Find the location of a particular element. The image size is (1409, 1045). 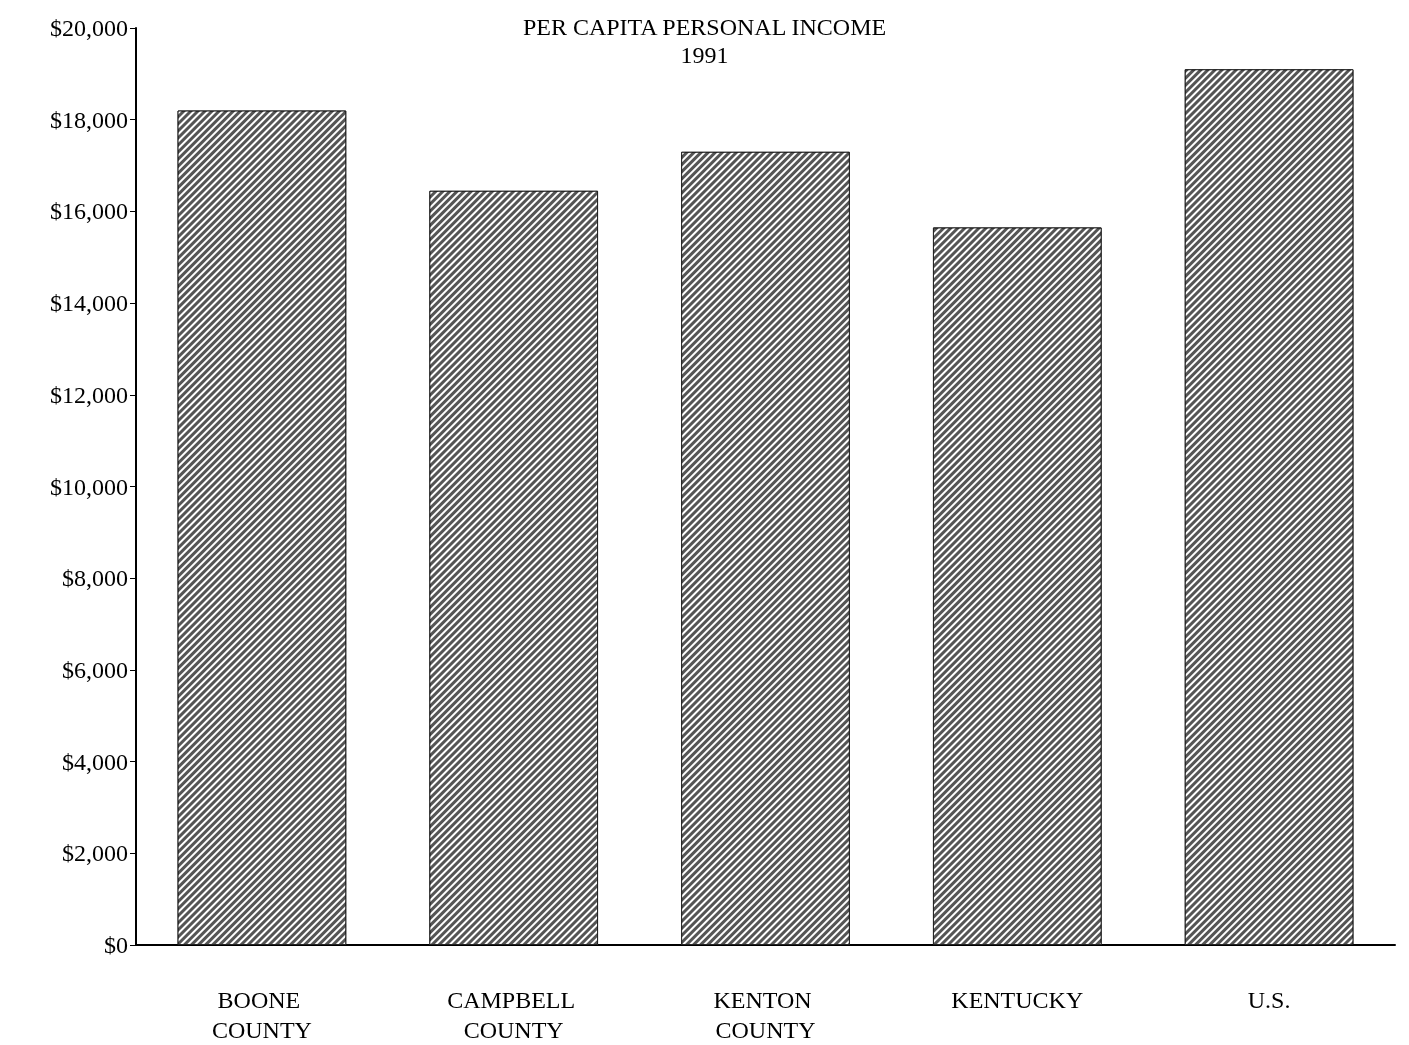

x-tick-label: KENTON COUNTY is located at coordinates (765, 1015).